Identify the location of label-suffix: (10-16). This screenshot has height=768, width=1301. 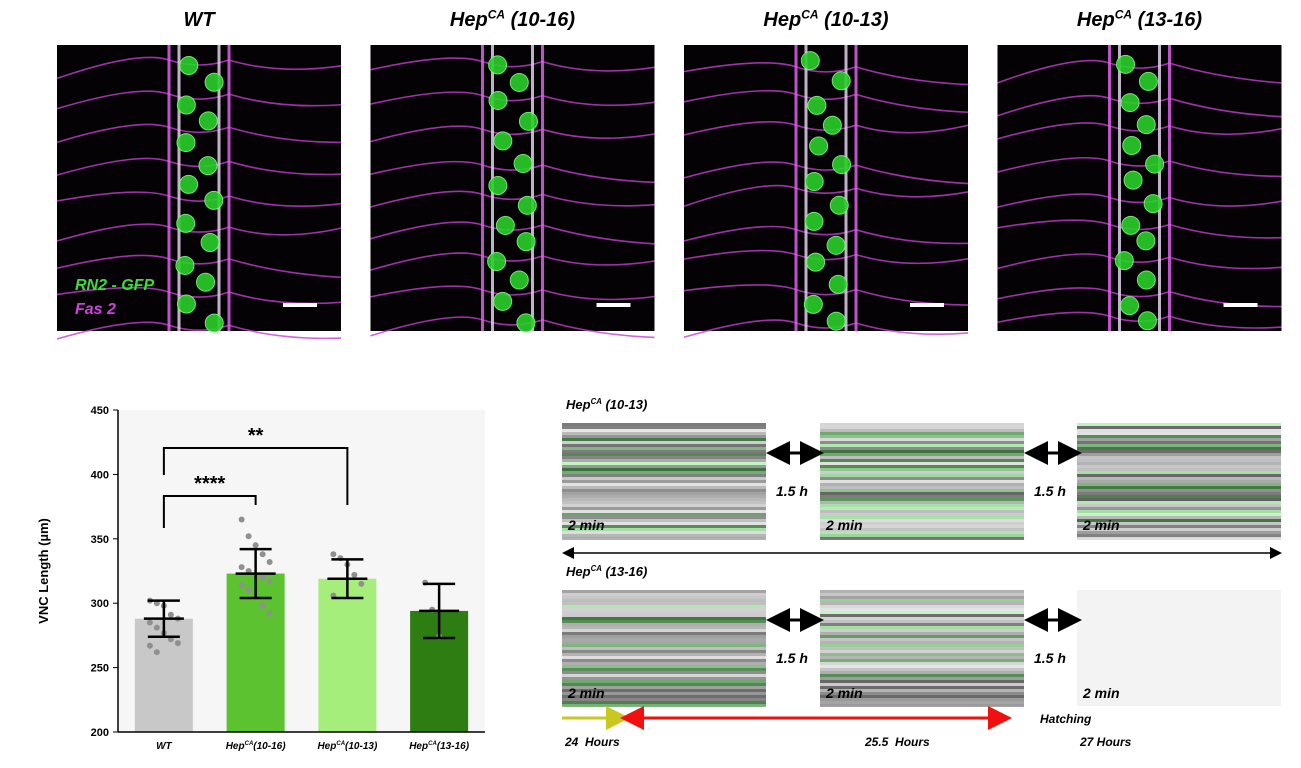
(269, 746).